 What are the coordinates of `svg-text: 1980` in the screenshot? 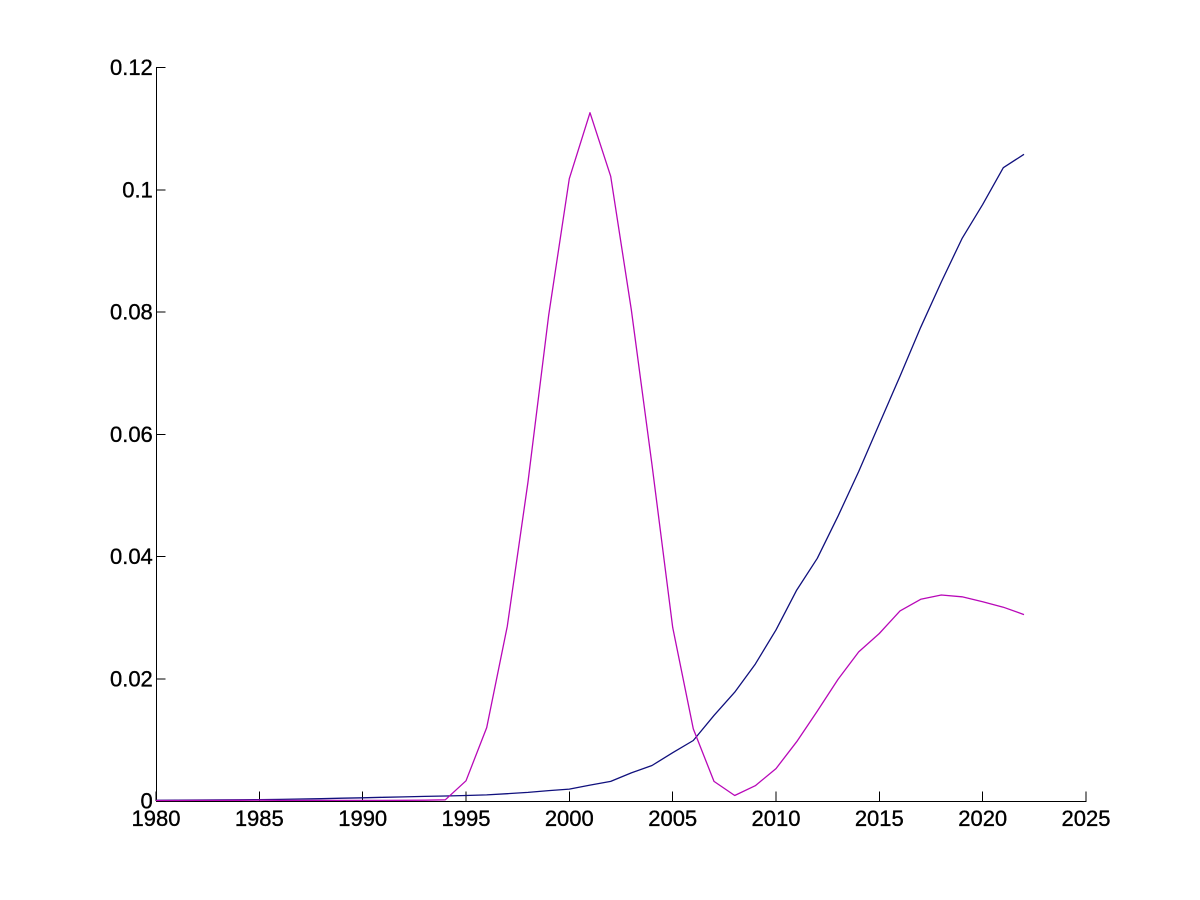 It's located at (156, 818).